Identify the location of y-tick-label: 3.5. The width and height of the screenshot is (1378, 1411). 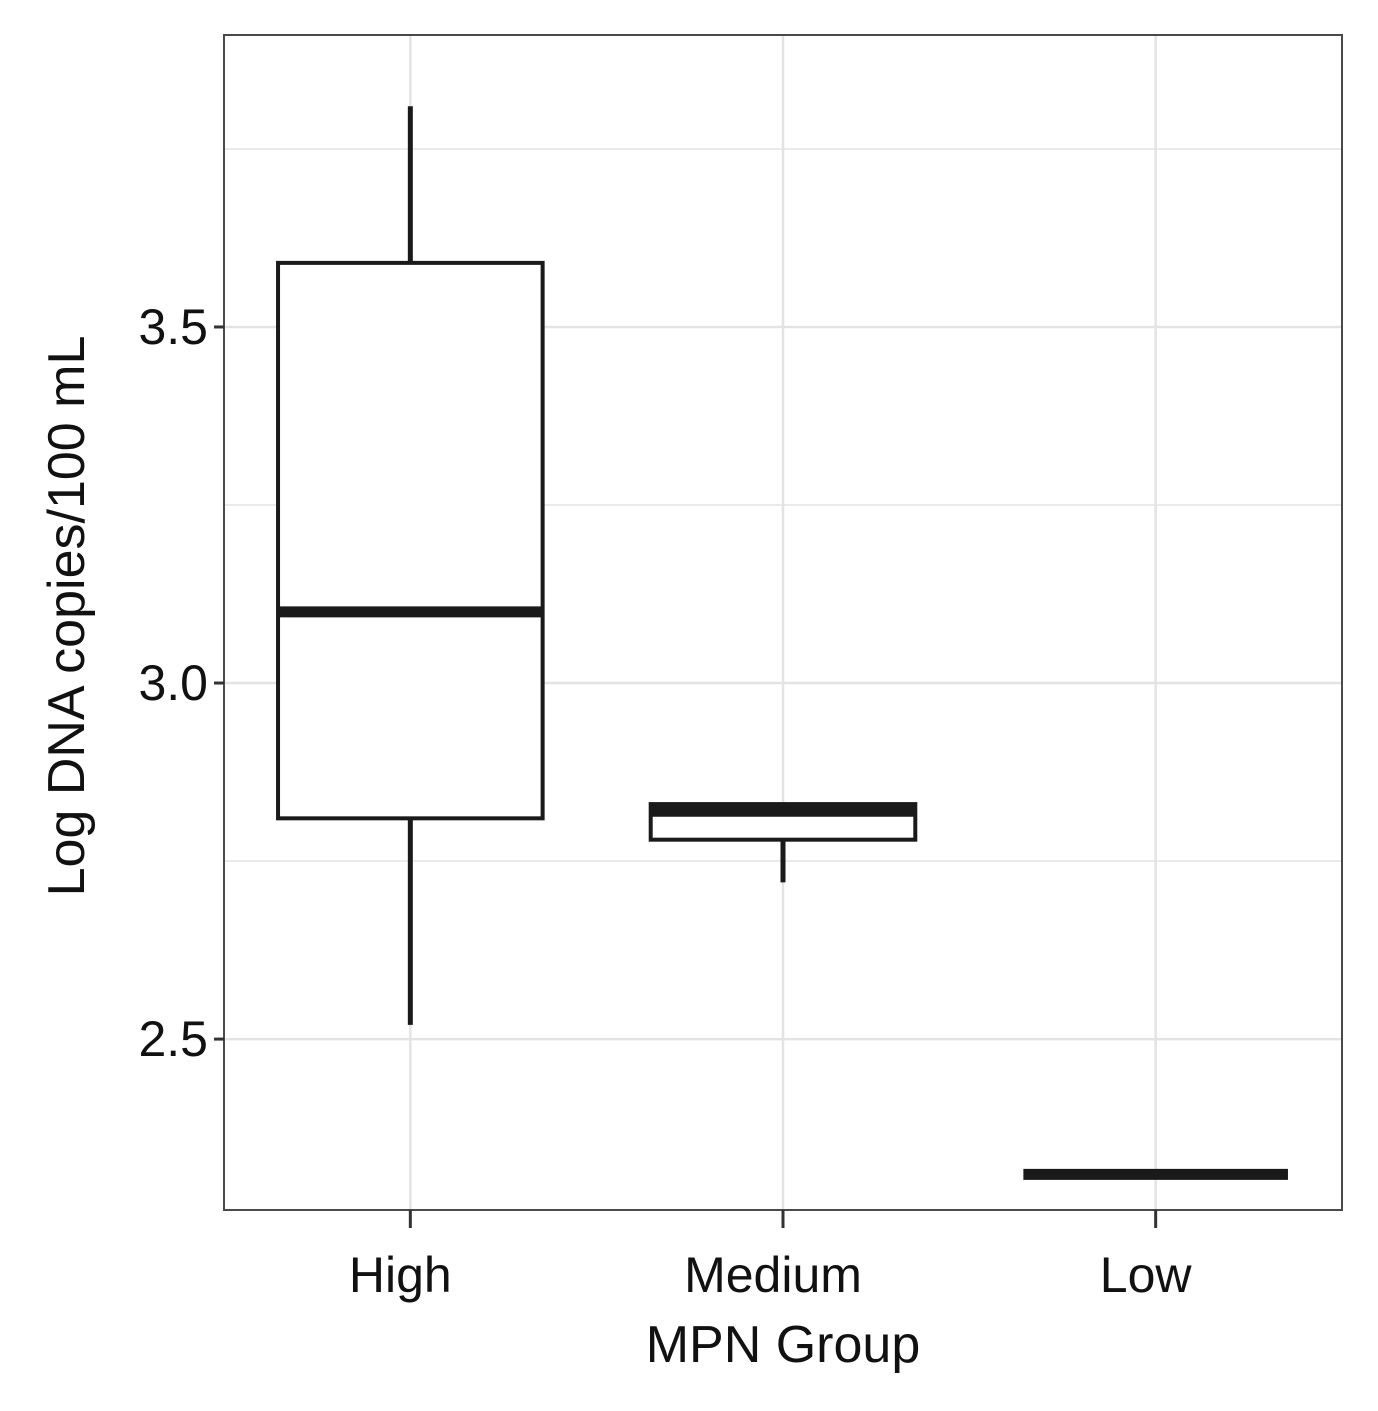
(173, 327).